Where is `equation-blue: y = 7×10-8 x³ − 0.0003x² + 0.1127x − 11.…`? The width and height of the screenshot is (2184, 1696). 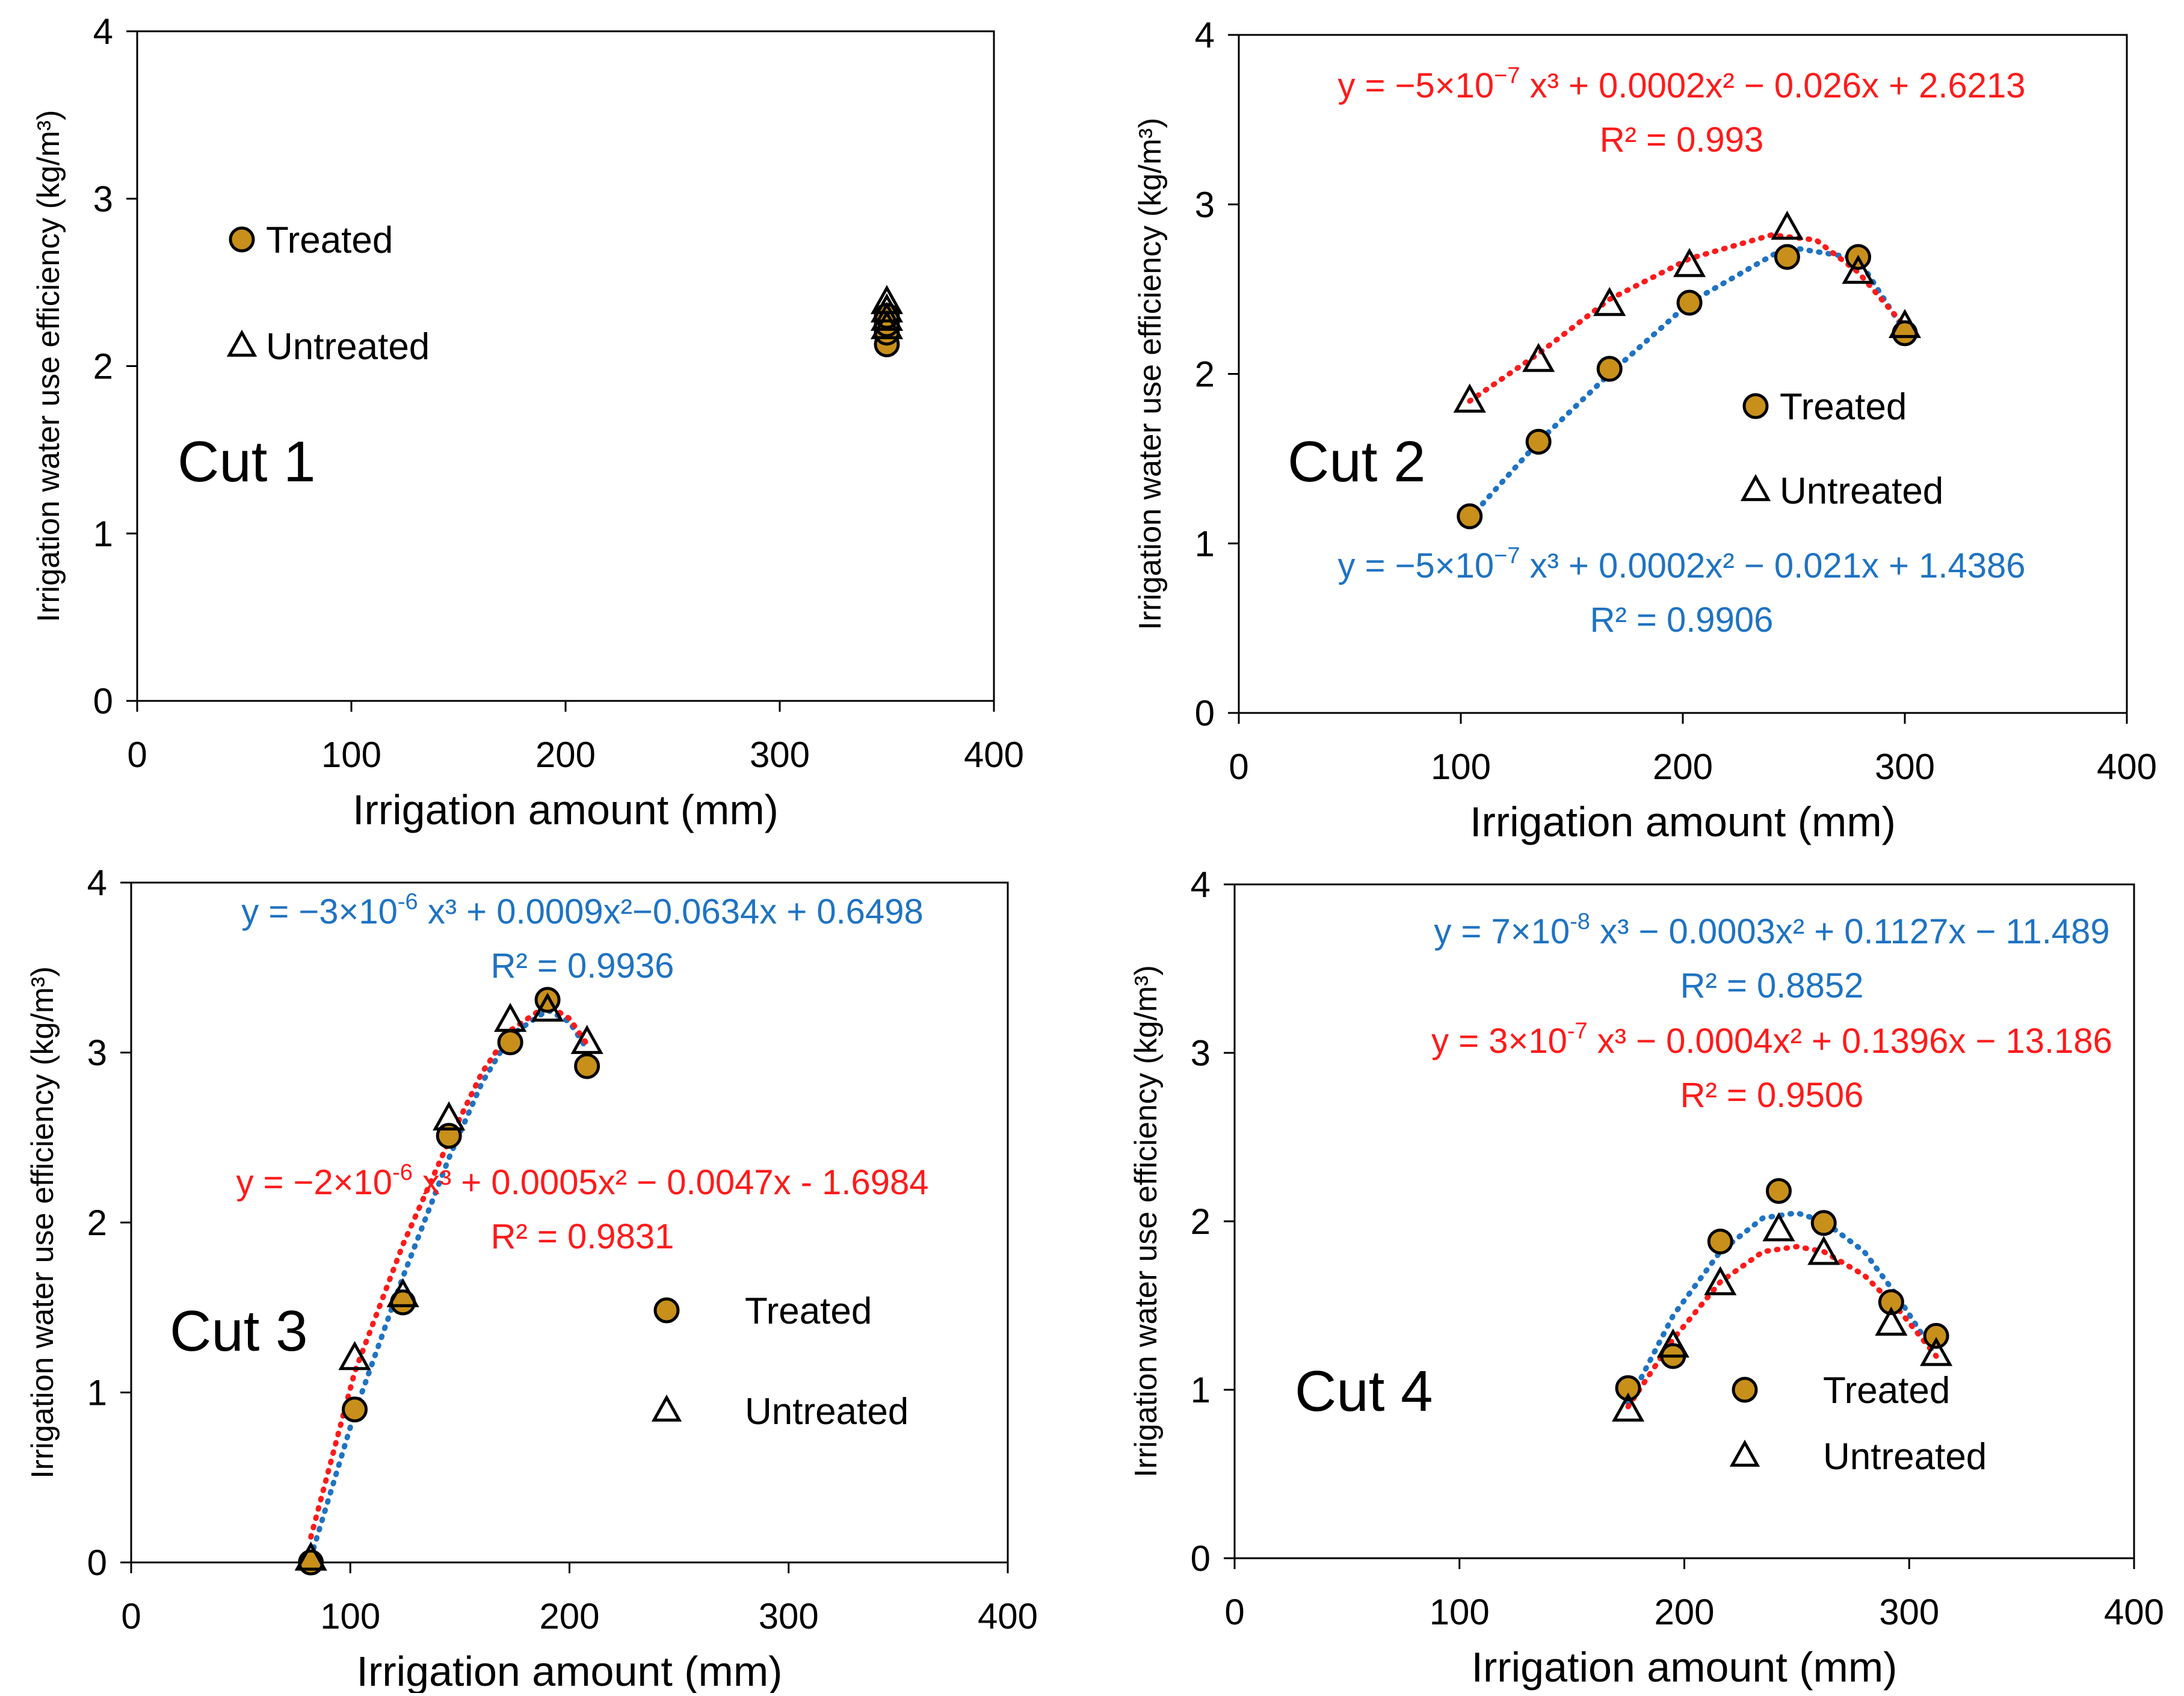
equation-blue: y = 7×10-8 x³ − 0.0003x² + 0.1127x − 11.… is located at coordinates (1772, 930).